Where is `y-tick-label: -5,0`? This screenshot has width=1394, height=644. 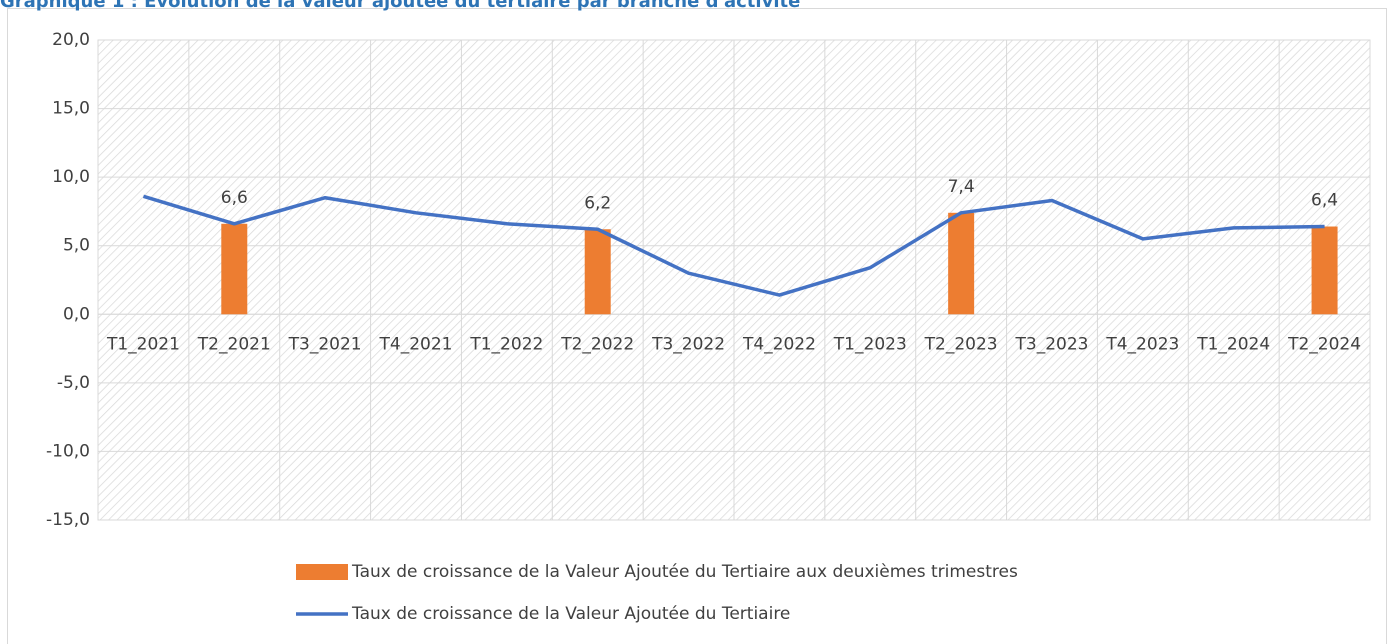 y-tick-label: -5,0 is located at coordinates (73, 383).